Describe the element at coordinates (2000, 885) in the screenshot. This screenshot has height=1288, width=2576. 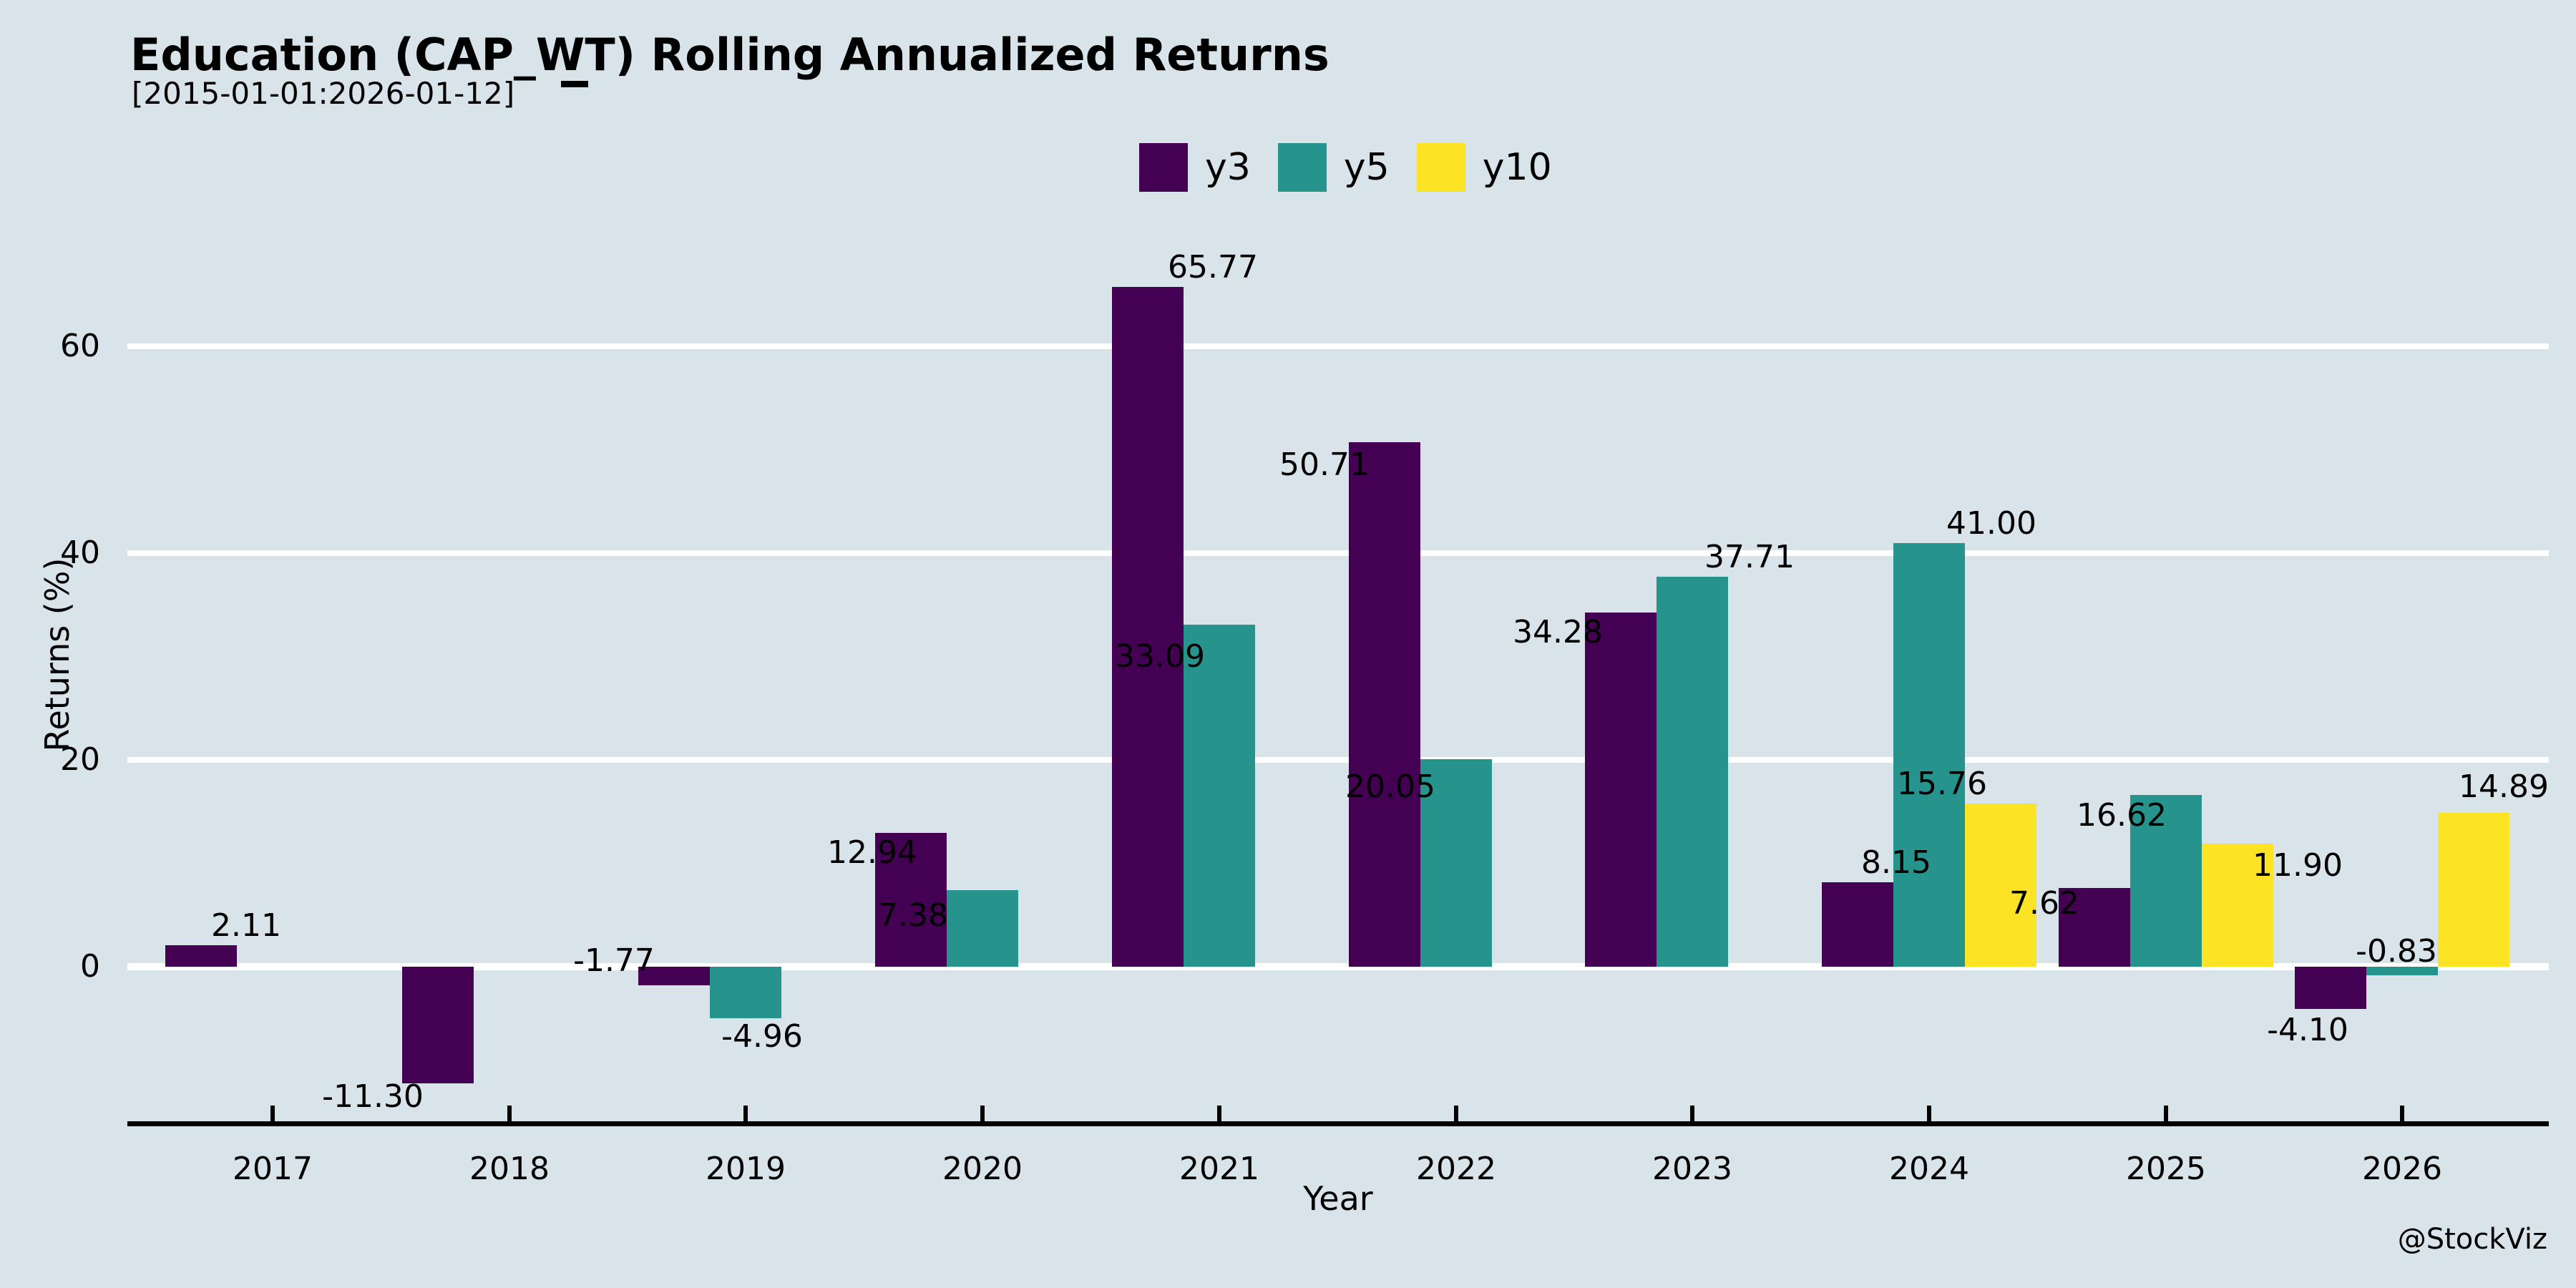
I see `bar-2024-y10` at that location.